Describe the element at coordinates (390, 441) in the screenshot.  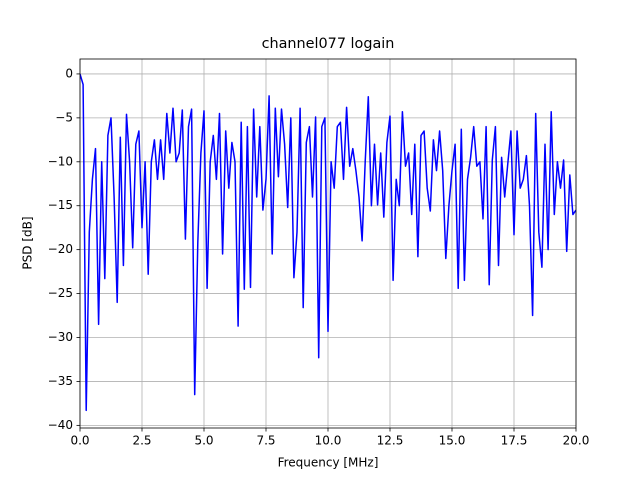
I see `x-tick-label: 12.5` at that location.